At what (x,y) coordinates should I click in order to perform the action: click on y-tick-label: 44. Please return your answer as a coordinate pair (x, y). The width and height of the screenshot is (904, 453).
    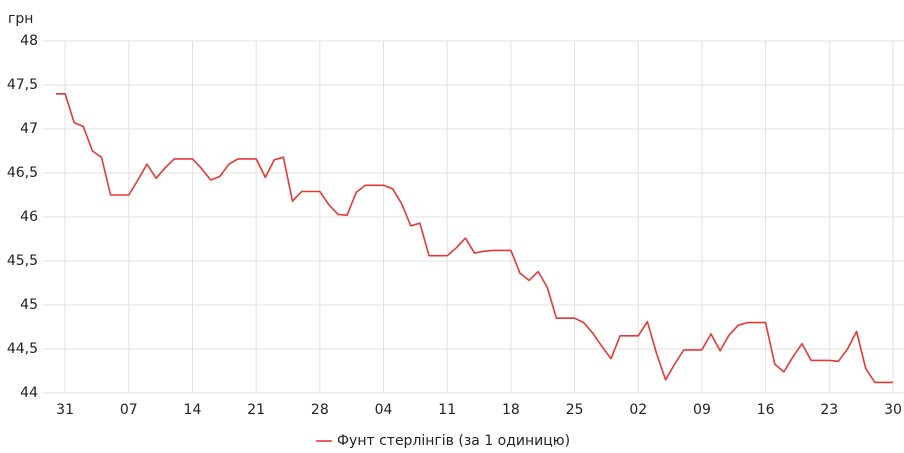
    Looking at the image, I should click on (29, 393).